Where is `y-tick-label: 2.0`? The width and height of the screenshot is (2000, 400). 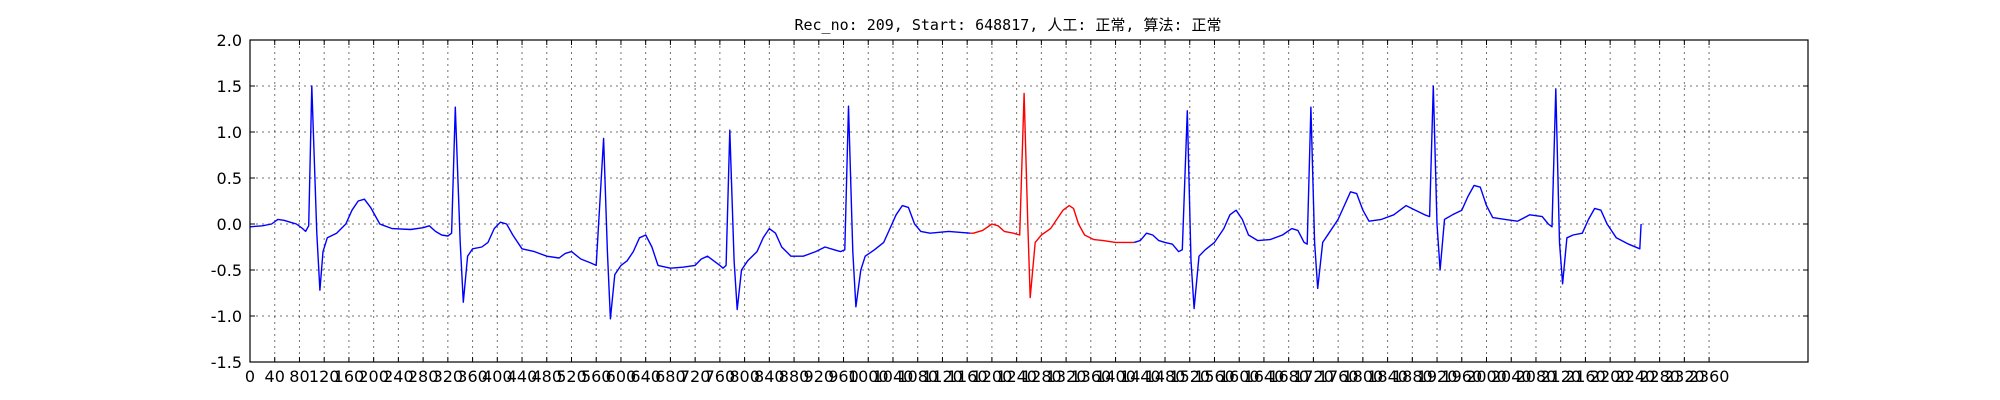 y-tick-label: 2.0 is located at coordinates (229, 40).